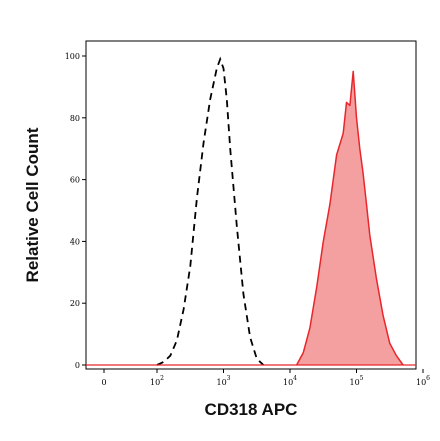 The width and height of the screenshot is (440, 441). Describe the element at coordinates (75, 180) in the screenshot. I see `y-tick-label: 60` at that location.